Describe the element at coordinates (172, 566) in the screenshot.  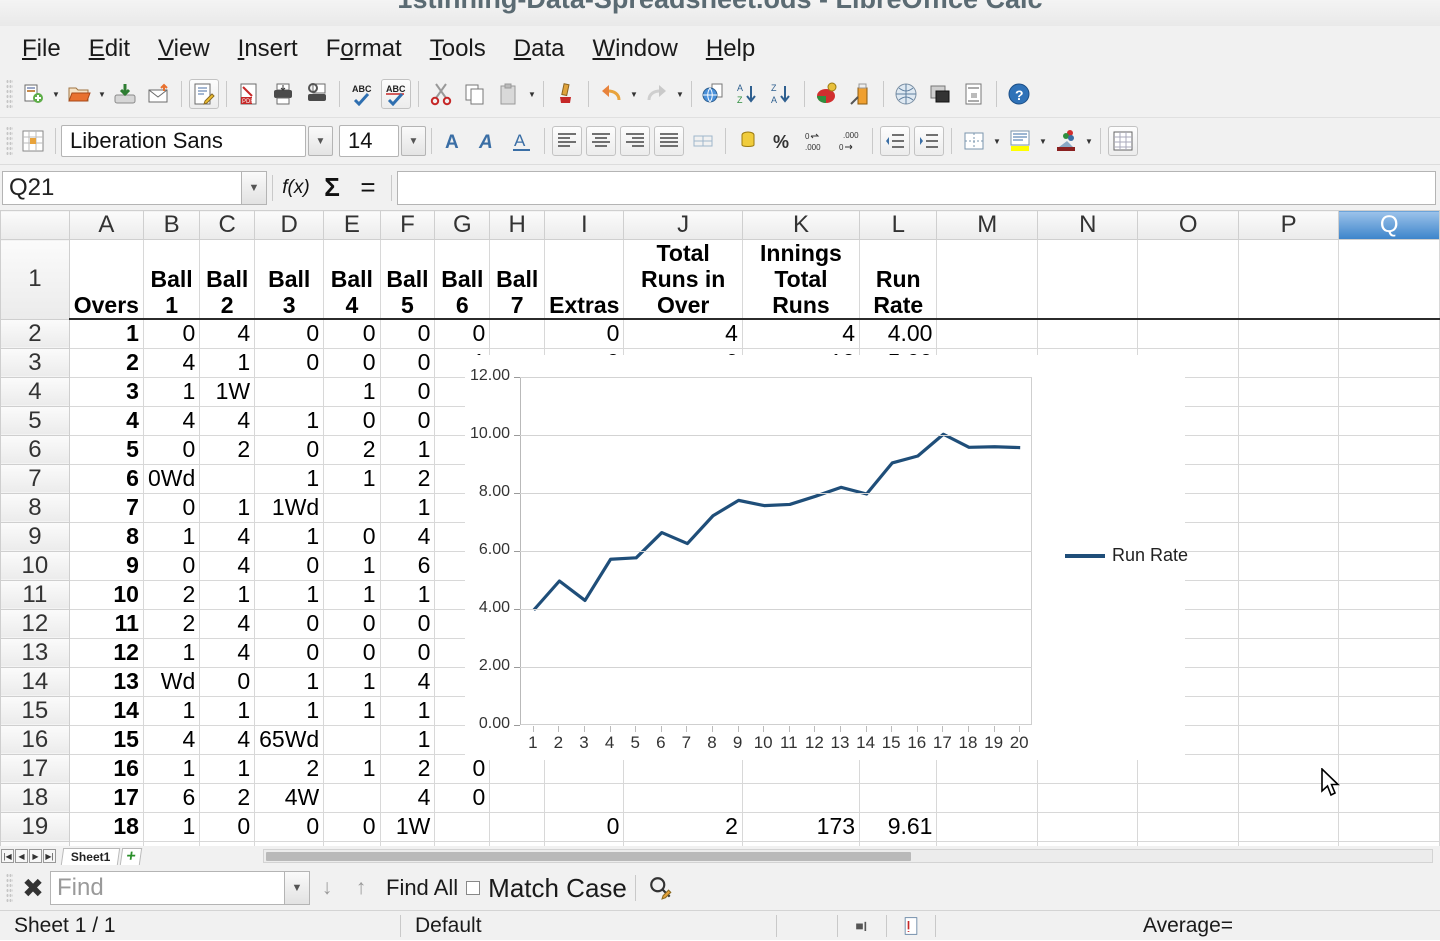
I see `cell-B10: 0` at that location.